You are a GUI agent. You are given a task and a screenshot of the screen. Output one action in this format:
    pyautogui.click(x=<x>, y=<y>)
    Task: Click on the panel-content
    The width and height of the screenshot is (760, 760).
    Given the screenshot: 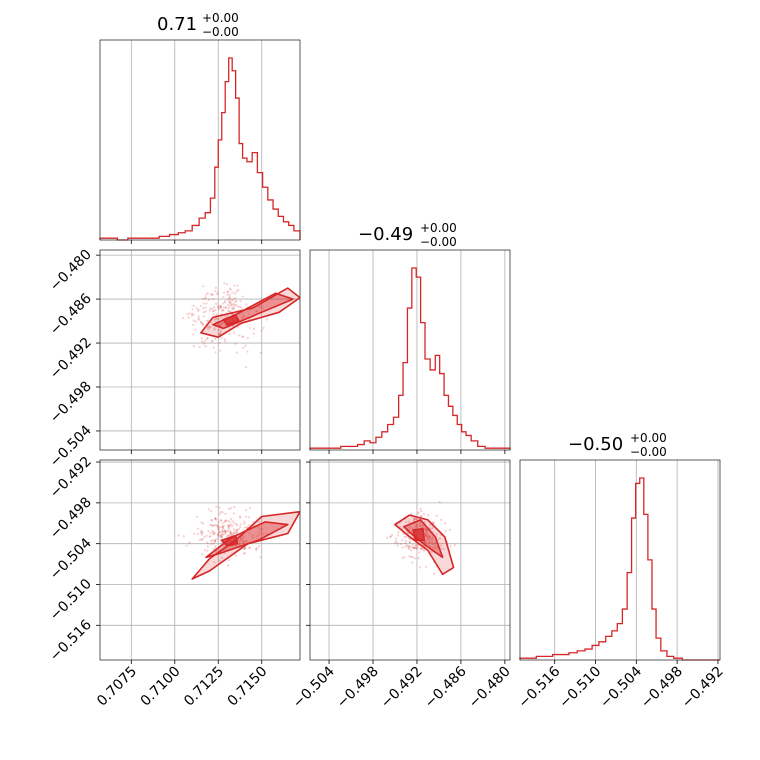 What is the action you would take?
    pyautogui.click(x=421, y=538)
    